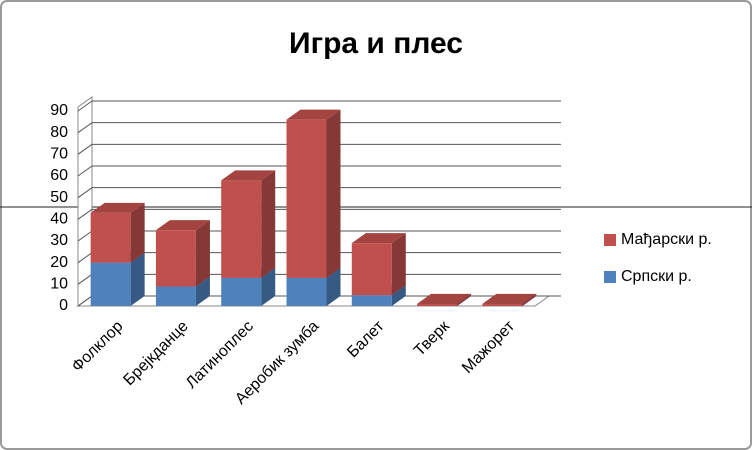 This screenshot has width=752, height=450. Describe the element at coordinates (59, 154) in the screenshot. I see `y-tick-label: 70` at that location.